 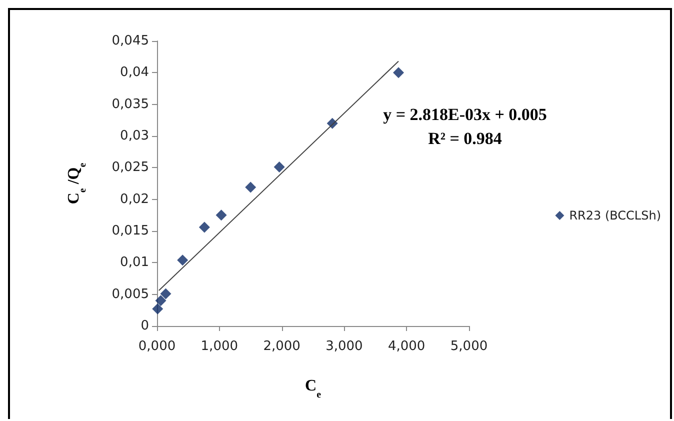 I want to click on annotation: R² = 0.984, so click(x=465, y=138).